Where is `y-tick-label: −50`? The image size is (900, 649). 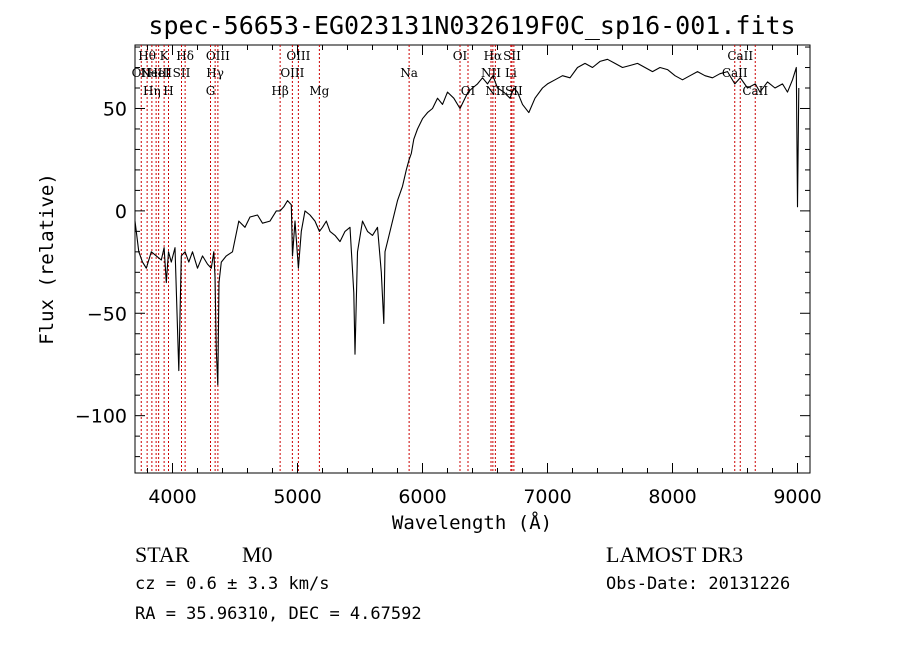 y-tick-label: −50 is located at coordinates (107, 314).